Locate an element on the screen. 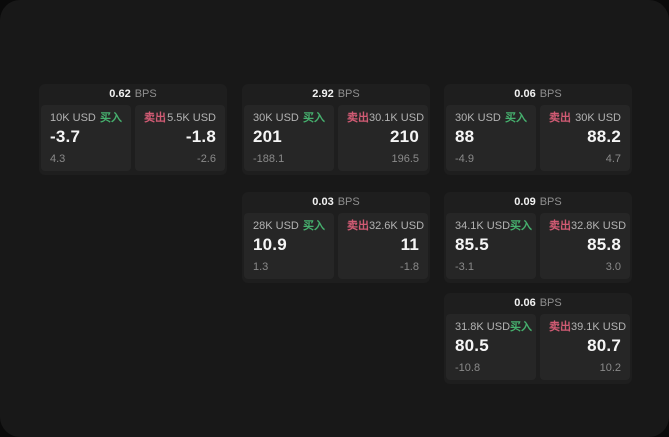 The image size is (669, 437). sell-amount: 30.1K USD is located at coordinates (397, 118).